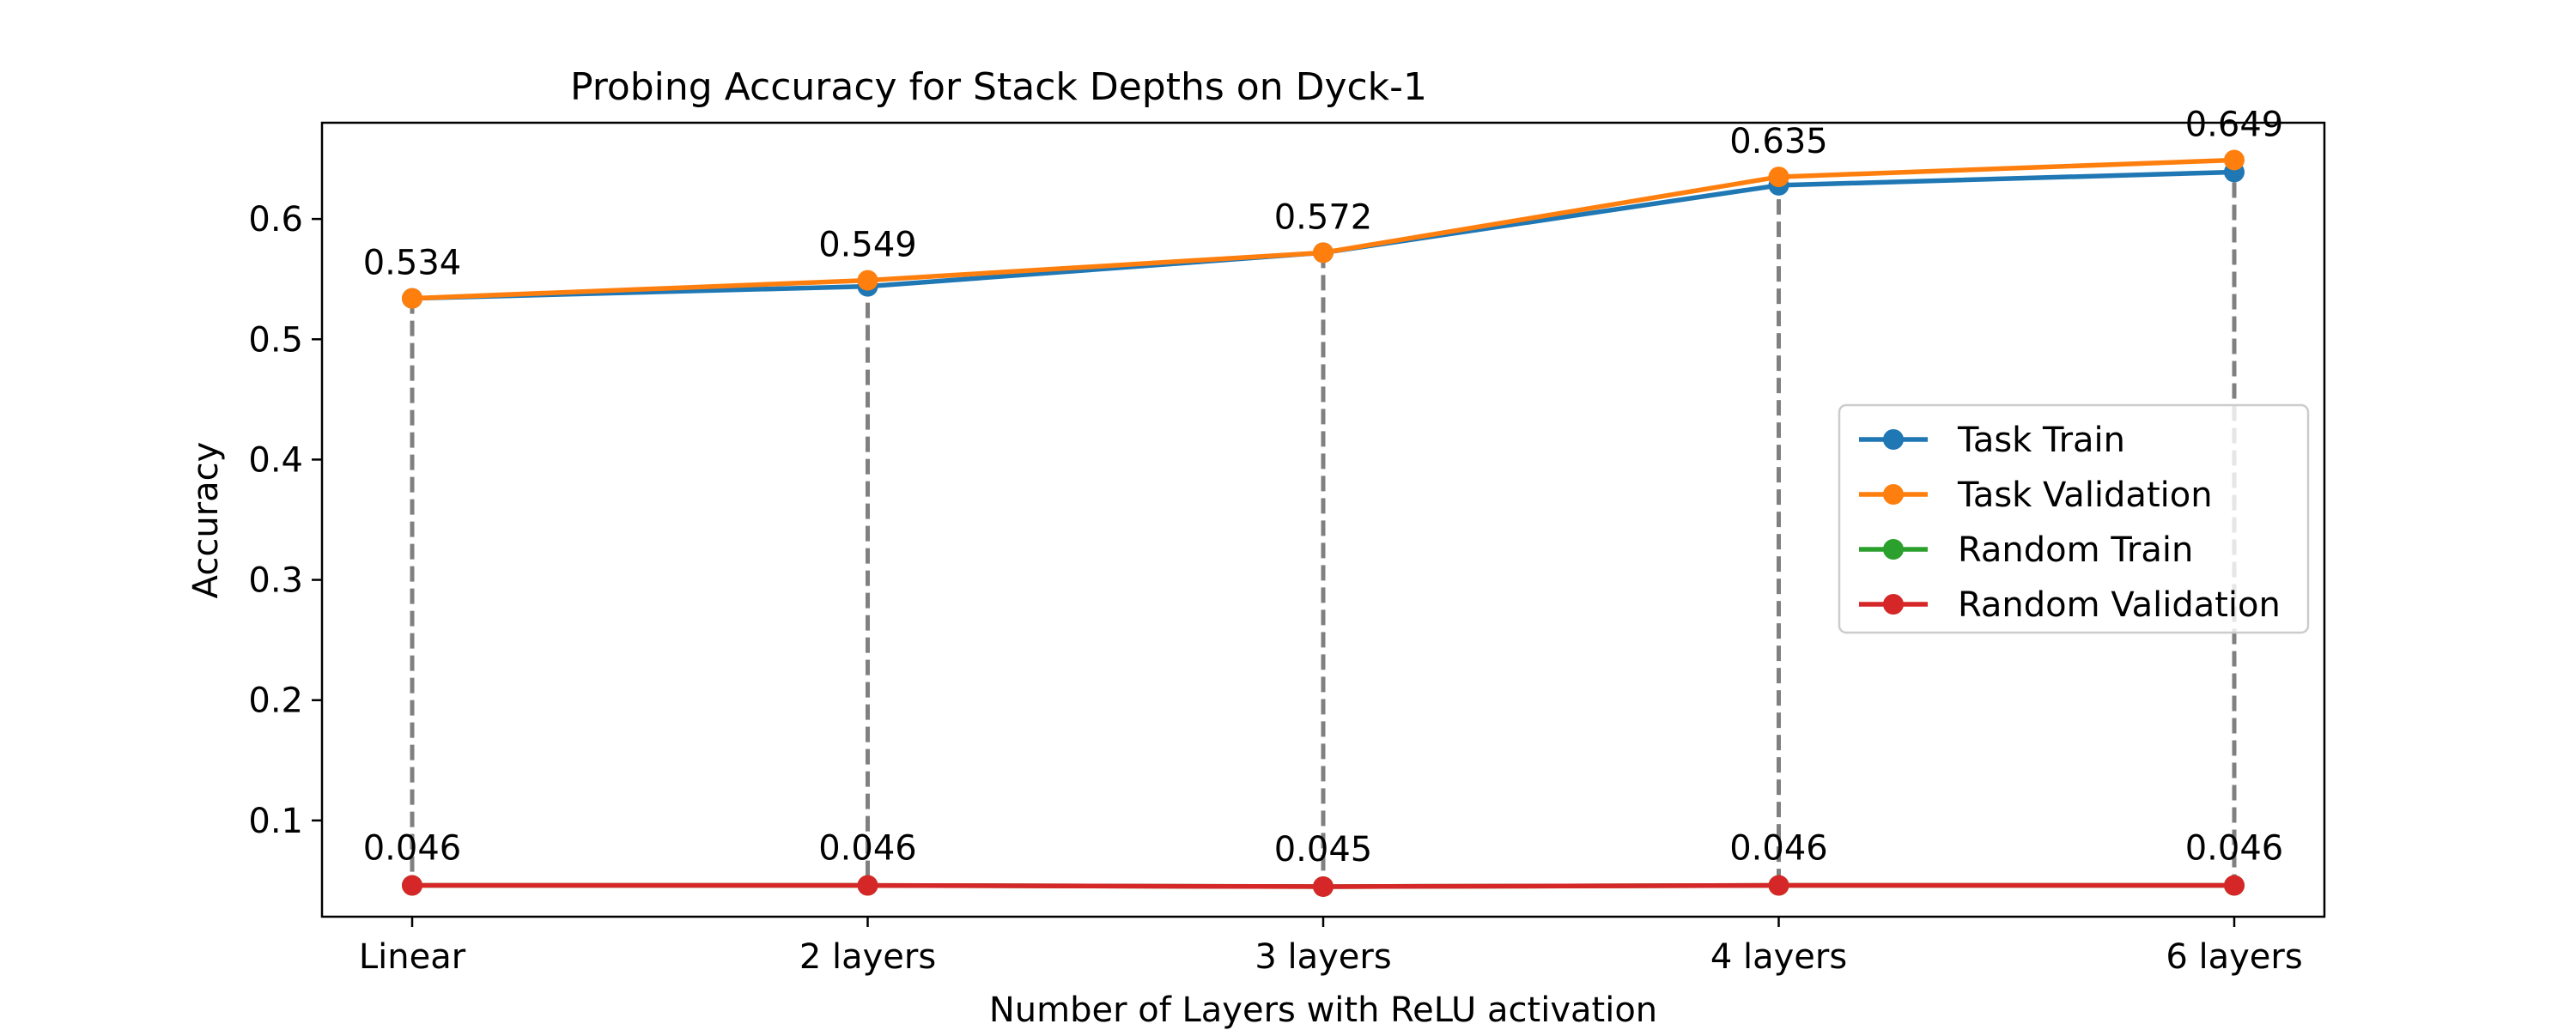 This screenshot has width=2576, height=1030. I want to click on y-tick-label-0: 0.1, so click(275, 821).